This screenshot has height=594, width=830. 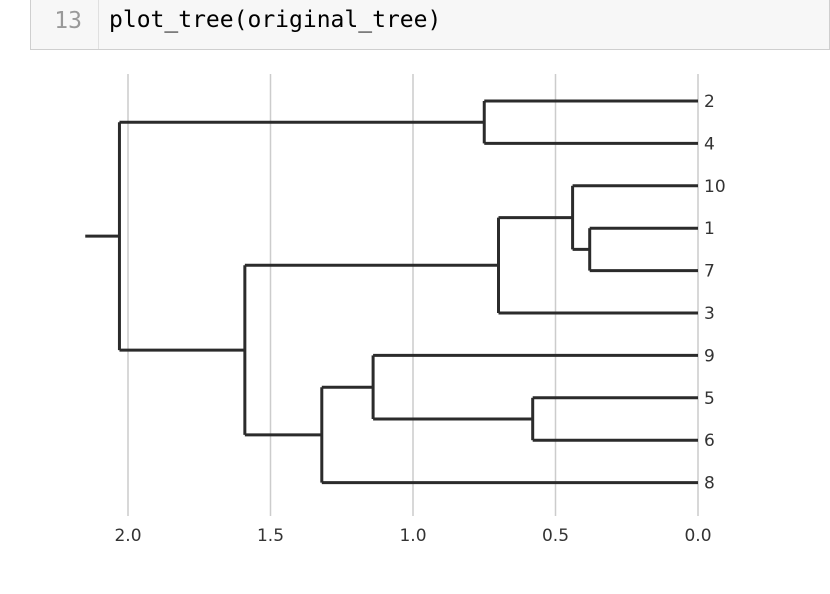 What do you see at coordinates (715, 293) in the screenshot?
I see `leaf-labels: 2 4 10 1 7 3 9 5 6 8` at bounding box center [715, 293].